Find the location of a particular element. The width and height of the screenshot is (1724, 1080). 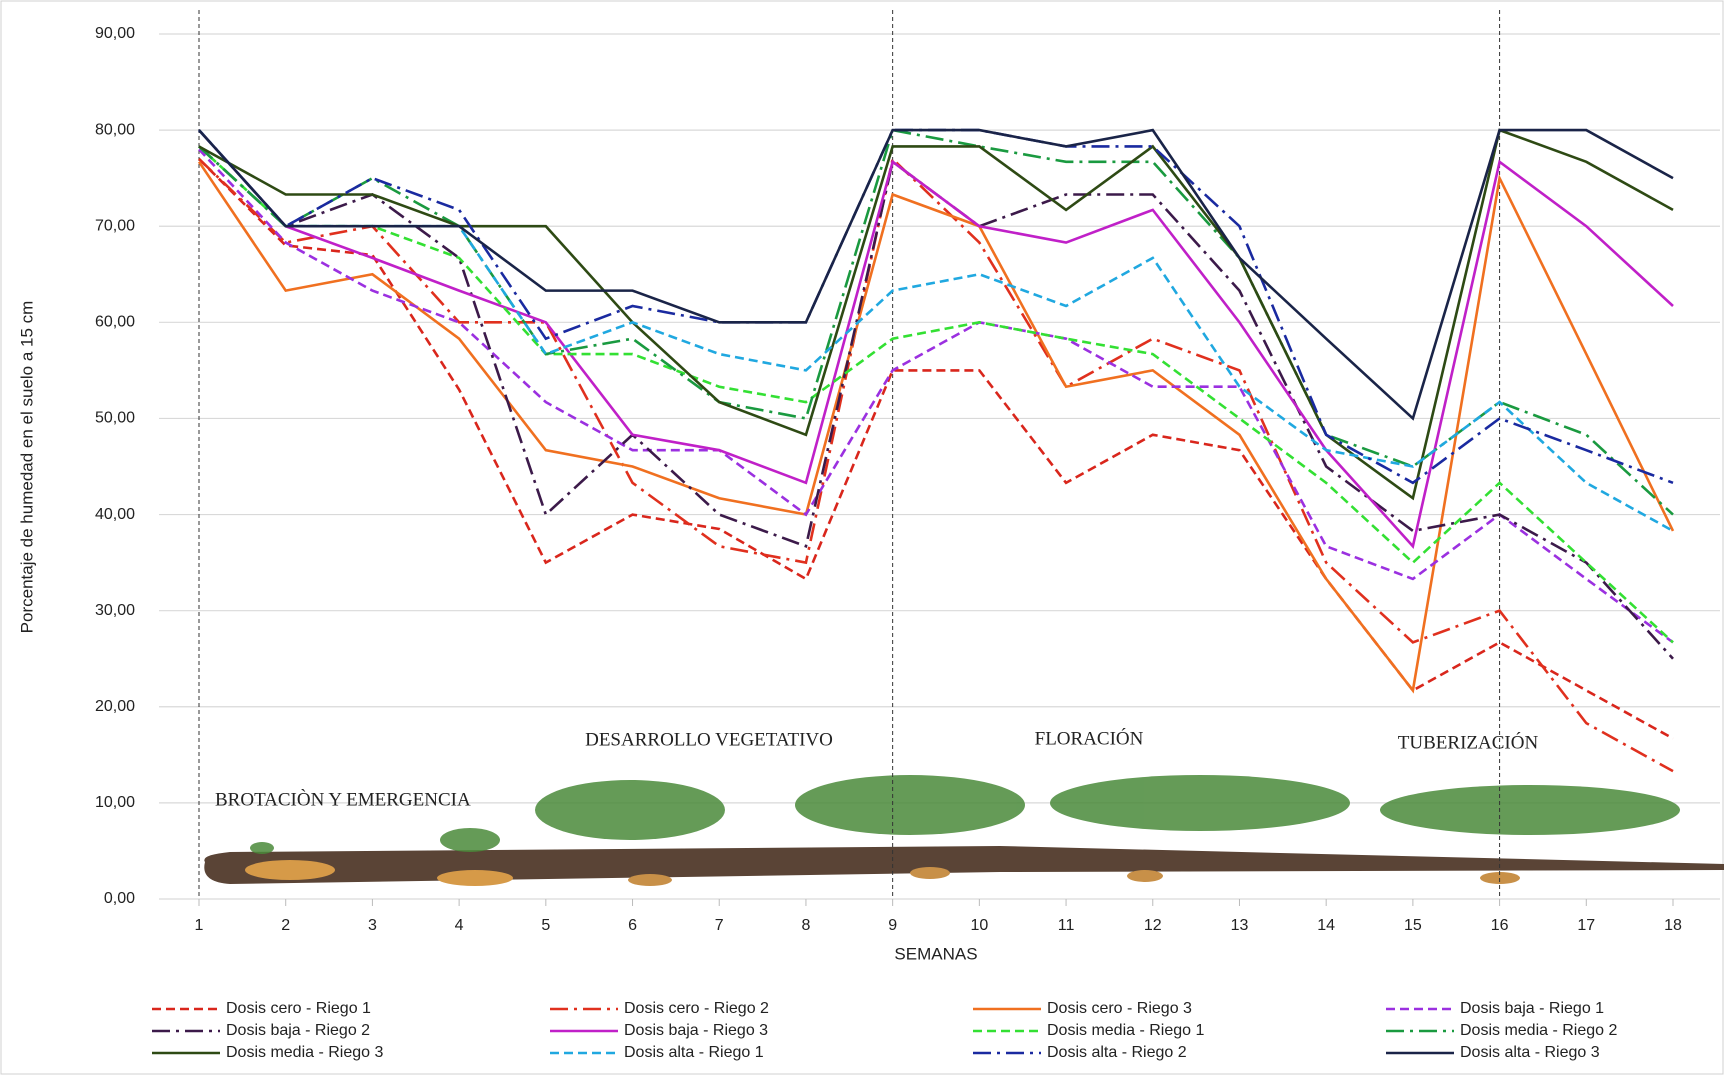

phase-label: FLORACIÓN is located at coordinates (1089, 738).